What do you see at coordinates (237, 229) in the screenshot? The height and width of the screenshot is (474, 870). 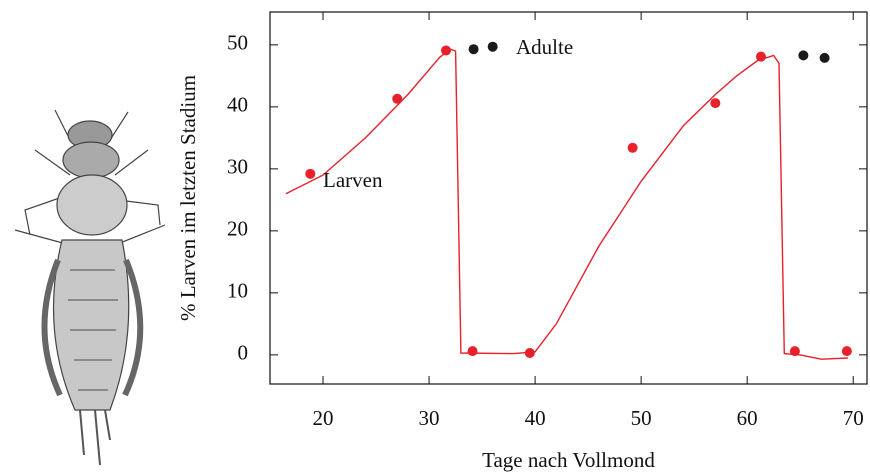 I see `y-tick-label: 20` at bounding box center [237, 229].